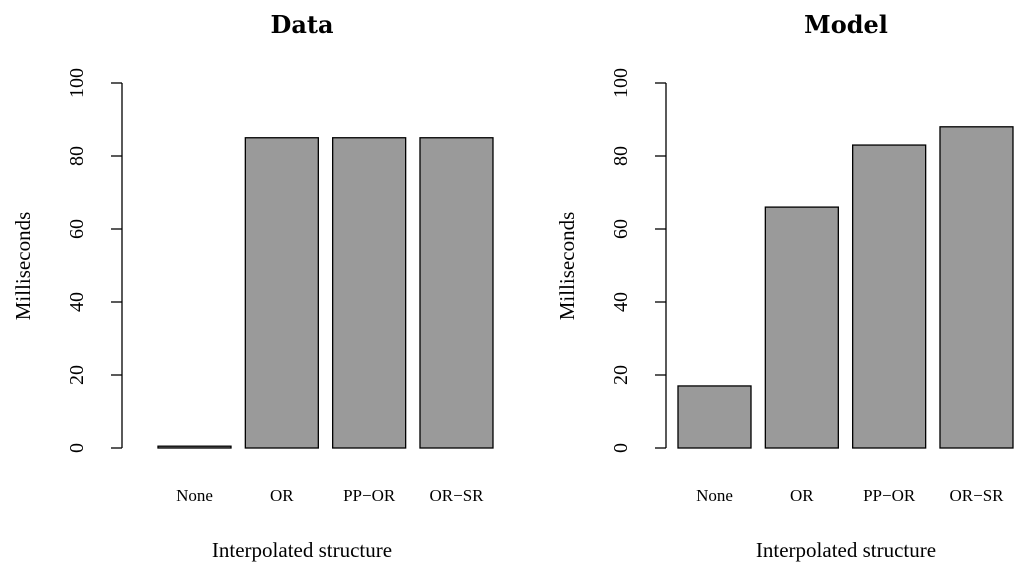 The height and width of the screenshot is (567, 1018). I want to click on chart-title: Data, so click(302, 24).